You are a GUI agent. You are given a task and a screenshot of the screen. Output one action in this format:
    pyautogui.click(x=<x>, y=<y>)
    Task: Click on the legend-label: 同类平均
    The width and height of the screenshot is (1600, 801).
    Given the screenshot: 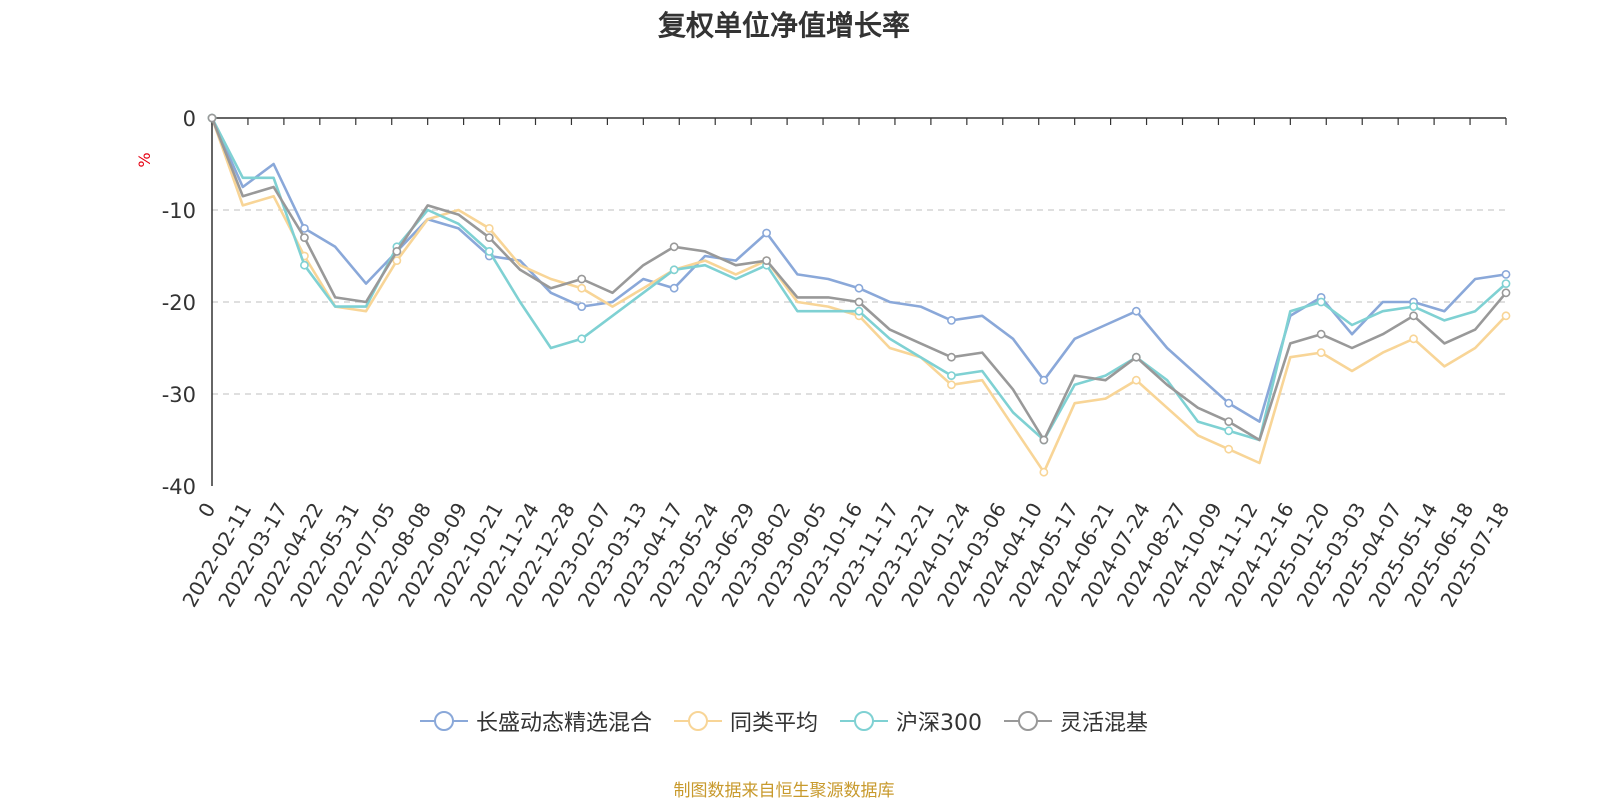 What is the action you would take?
    pyautogui.click(x=773, y=723)
    